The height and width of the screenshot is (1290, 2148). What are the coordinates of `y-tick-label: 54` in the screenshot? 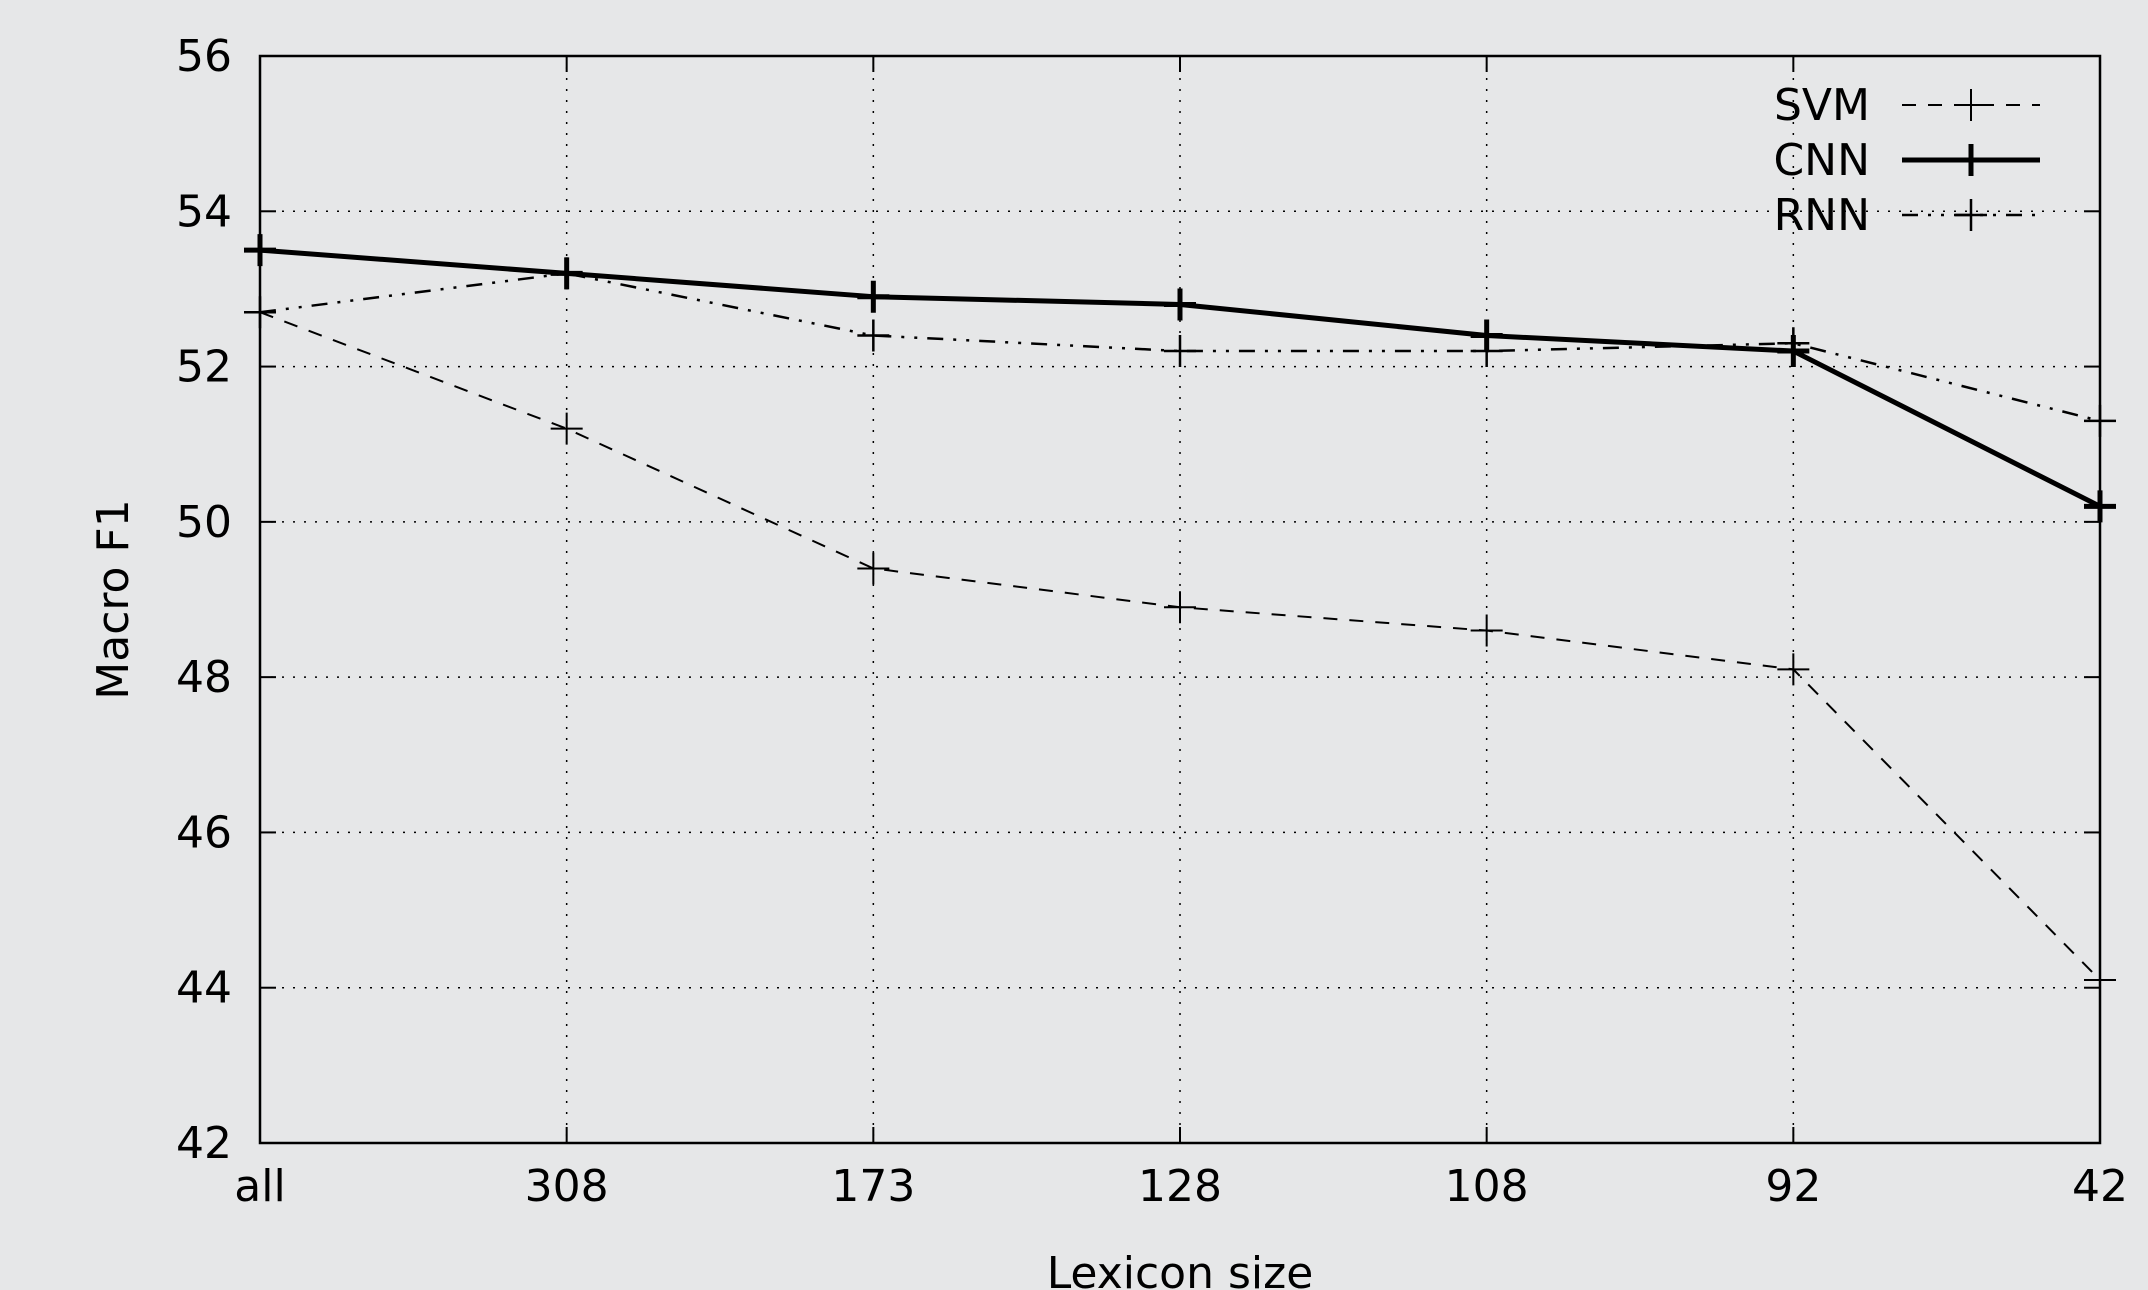 It's located at (204, 211).